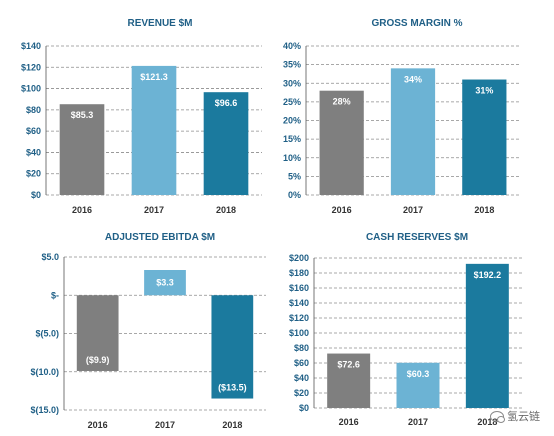 Image resolution: width=554 pixels, height=436 pixels. What do you see at coordinates (418, 374) in the screenshot?
I see `data-label: $60.3` at bounding box center [418, 374].